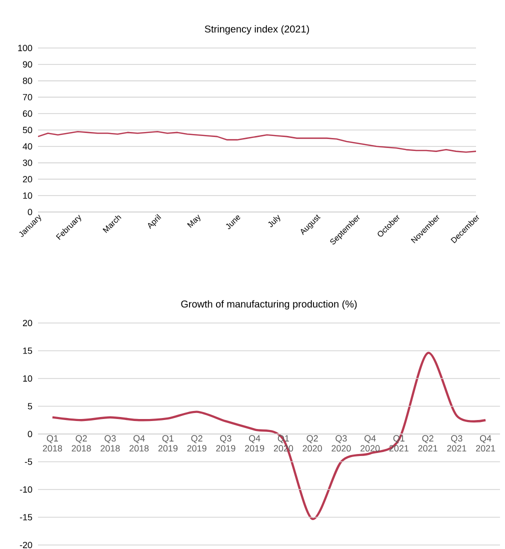 The height and width of the screenshot is (549, 505). What do you see at coordinates (26, 545) in the screenshot?
I see `y-tick-label: -20` at bounding box center [26, 545].